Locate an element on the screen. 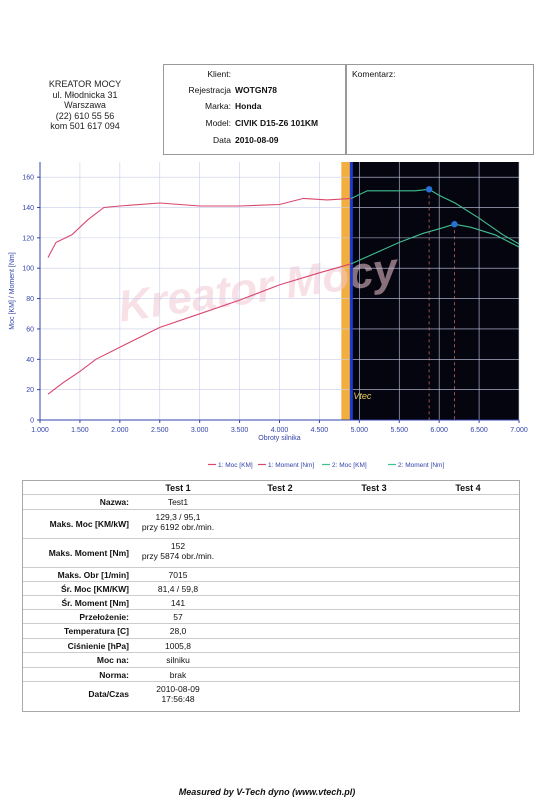 The height and width of the screenshot is (800, 534). row-label: Norma: is located at coordinates (114, 675).